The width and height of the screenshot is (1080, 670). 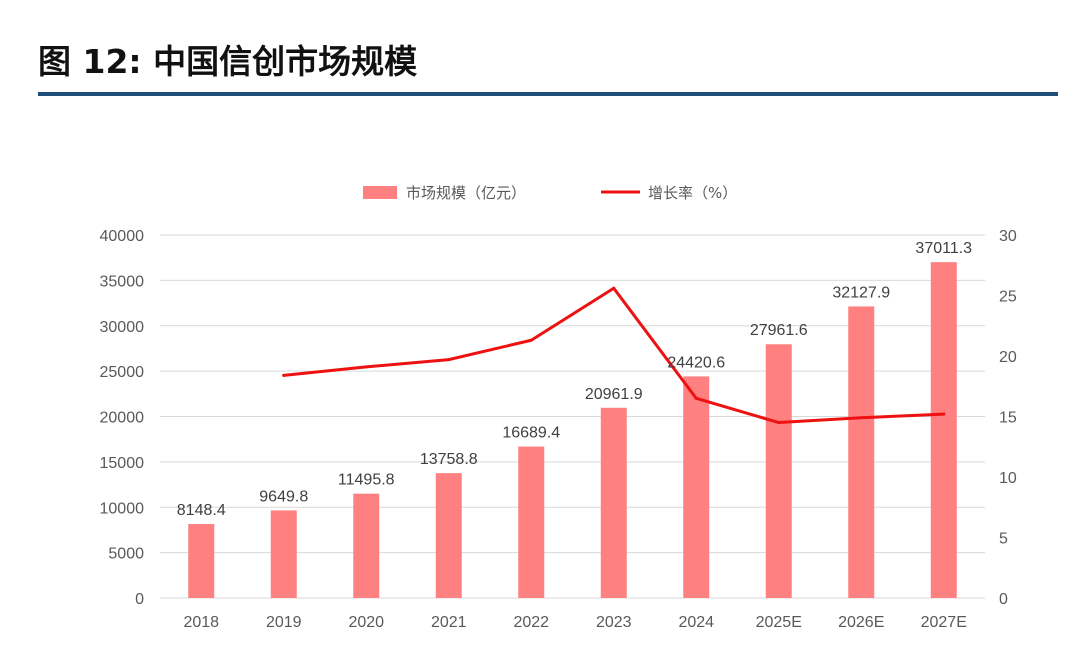 I want to click on legend-line-label: 增长率（%）, so click(x=692, y=193).